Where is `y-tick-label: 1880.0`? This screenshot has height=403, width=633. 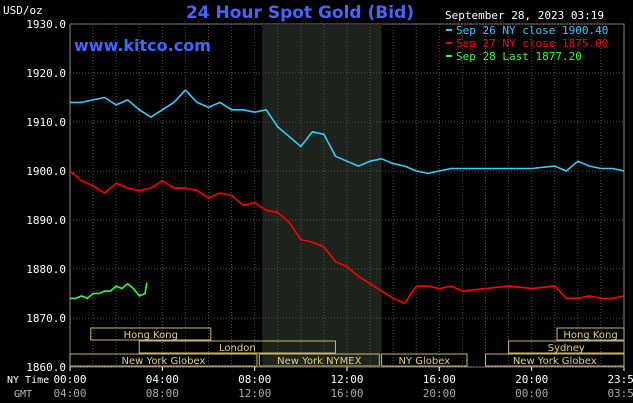
y-tick-label: 1880.0 is located at coordinates (46, 269).